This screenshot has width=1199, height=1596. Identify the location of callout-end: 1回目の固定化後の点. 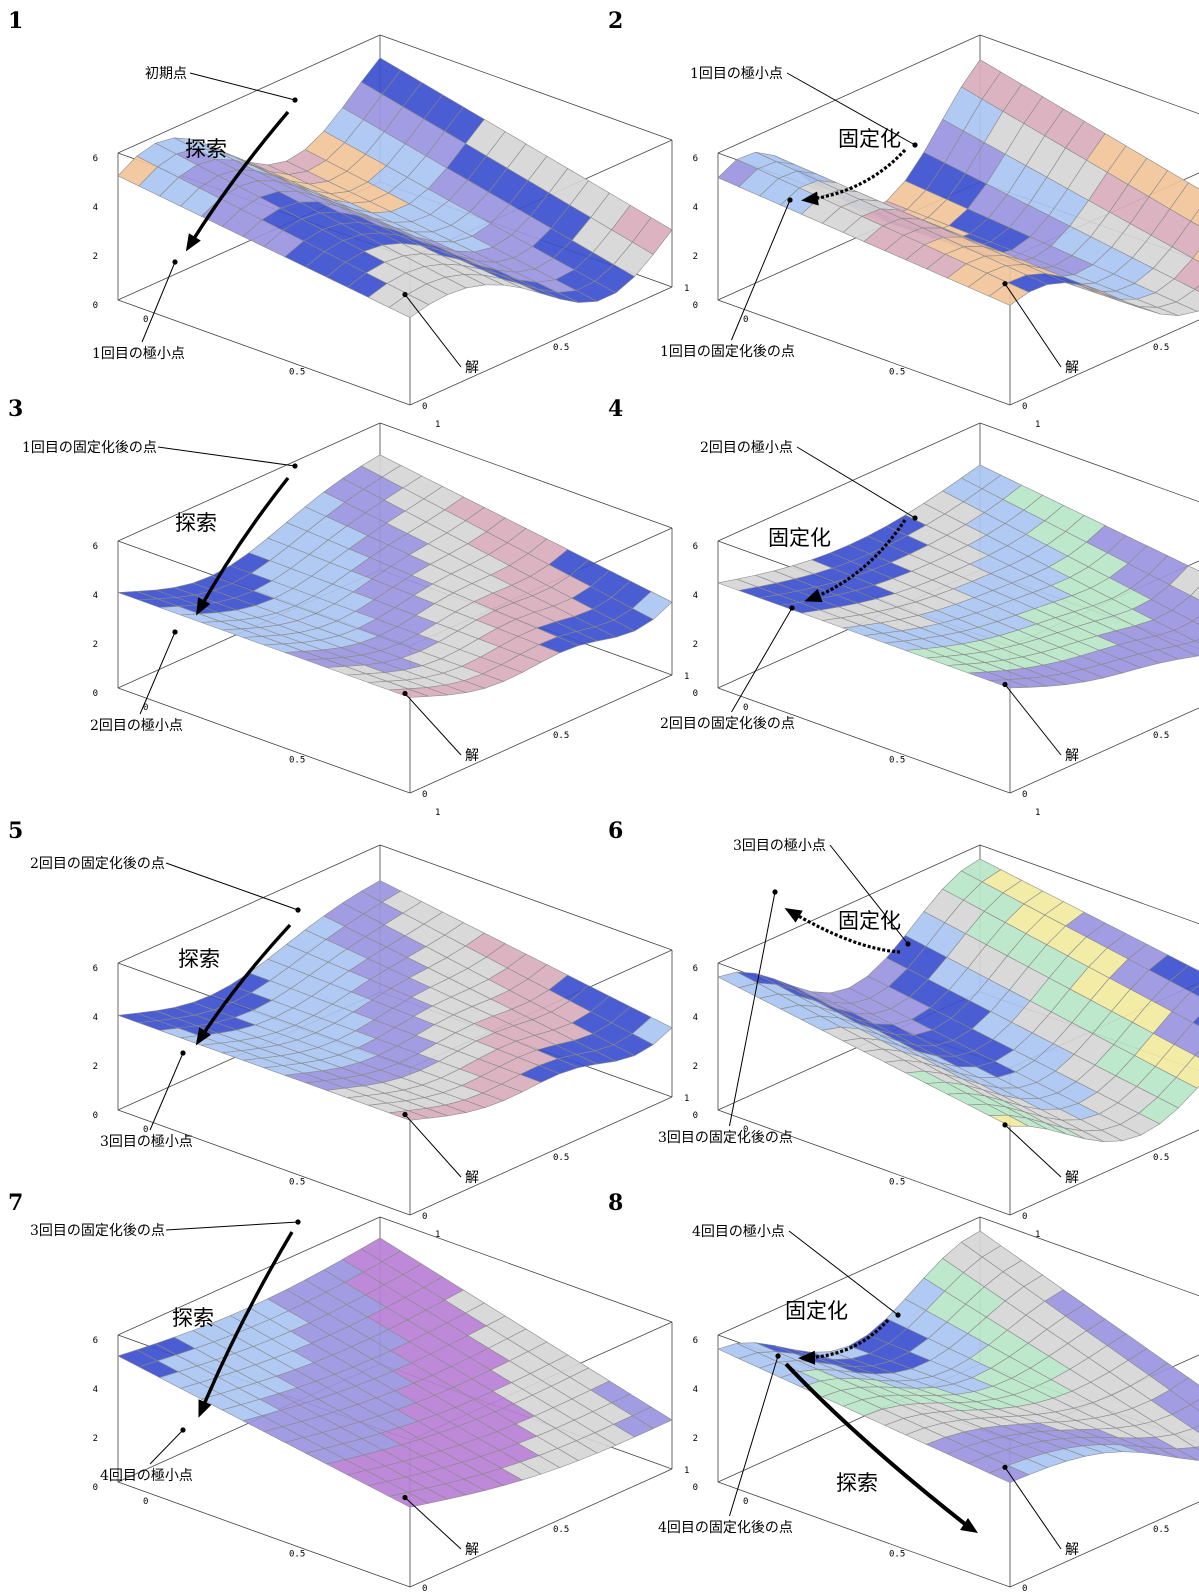
(727, 352).